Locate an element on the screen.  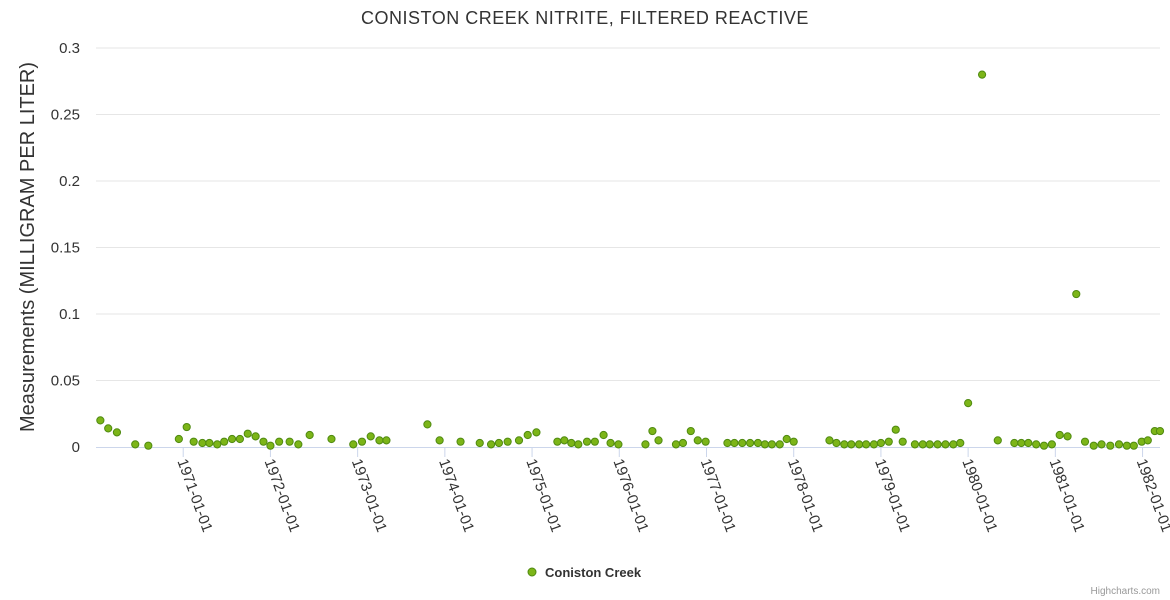
legend-item-coniston-creek: Coniston Creek is located at coordinates (593, 572).